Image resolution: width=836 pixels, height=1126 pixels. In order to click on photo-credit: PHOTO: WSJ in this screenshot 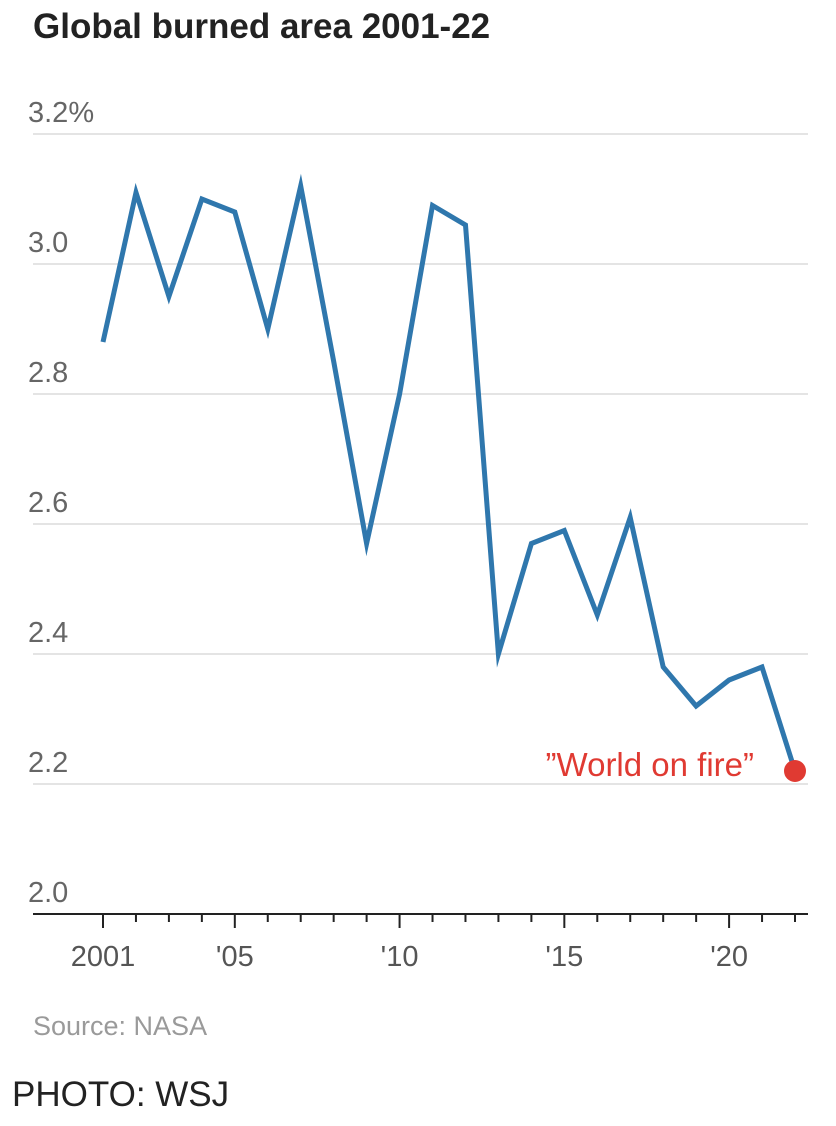, I will do `click(120, 1094)`.